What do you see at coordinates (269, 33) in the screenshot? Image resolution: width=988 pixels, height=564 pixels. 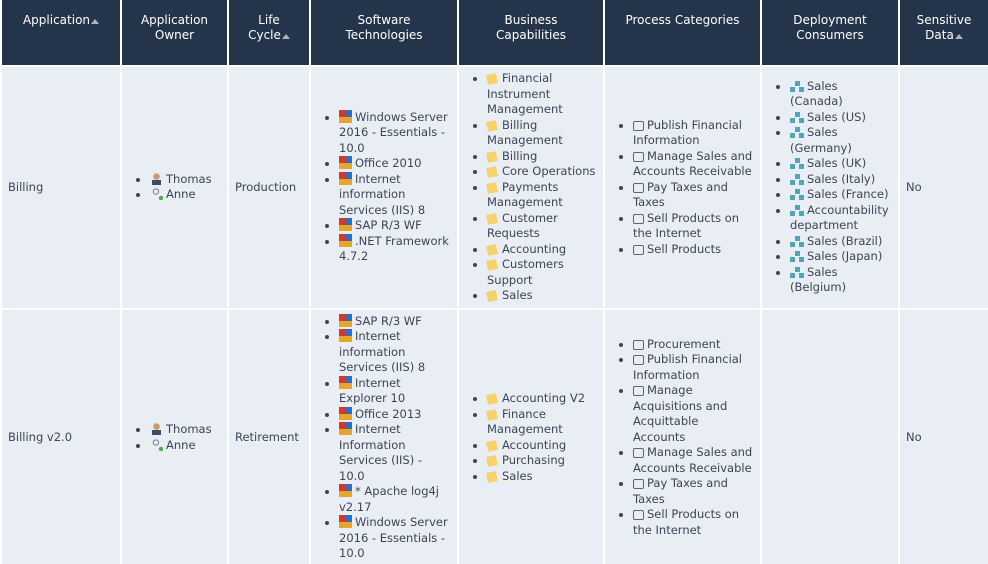 I see `column-header: Life Cycle` at bounding box center [269, 33].